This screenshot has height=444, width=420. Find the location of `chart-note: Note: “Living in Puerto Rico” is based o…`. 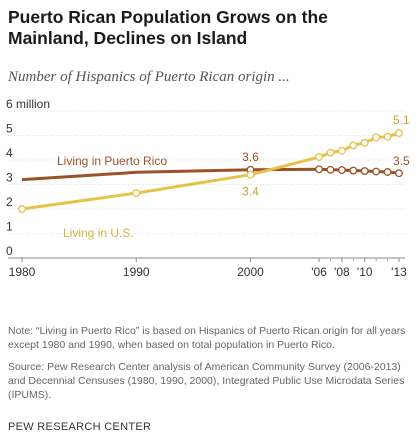

chart-note: Note: “Living in Puerto Rico” is based o… is located at coordinates (211, 338).